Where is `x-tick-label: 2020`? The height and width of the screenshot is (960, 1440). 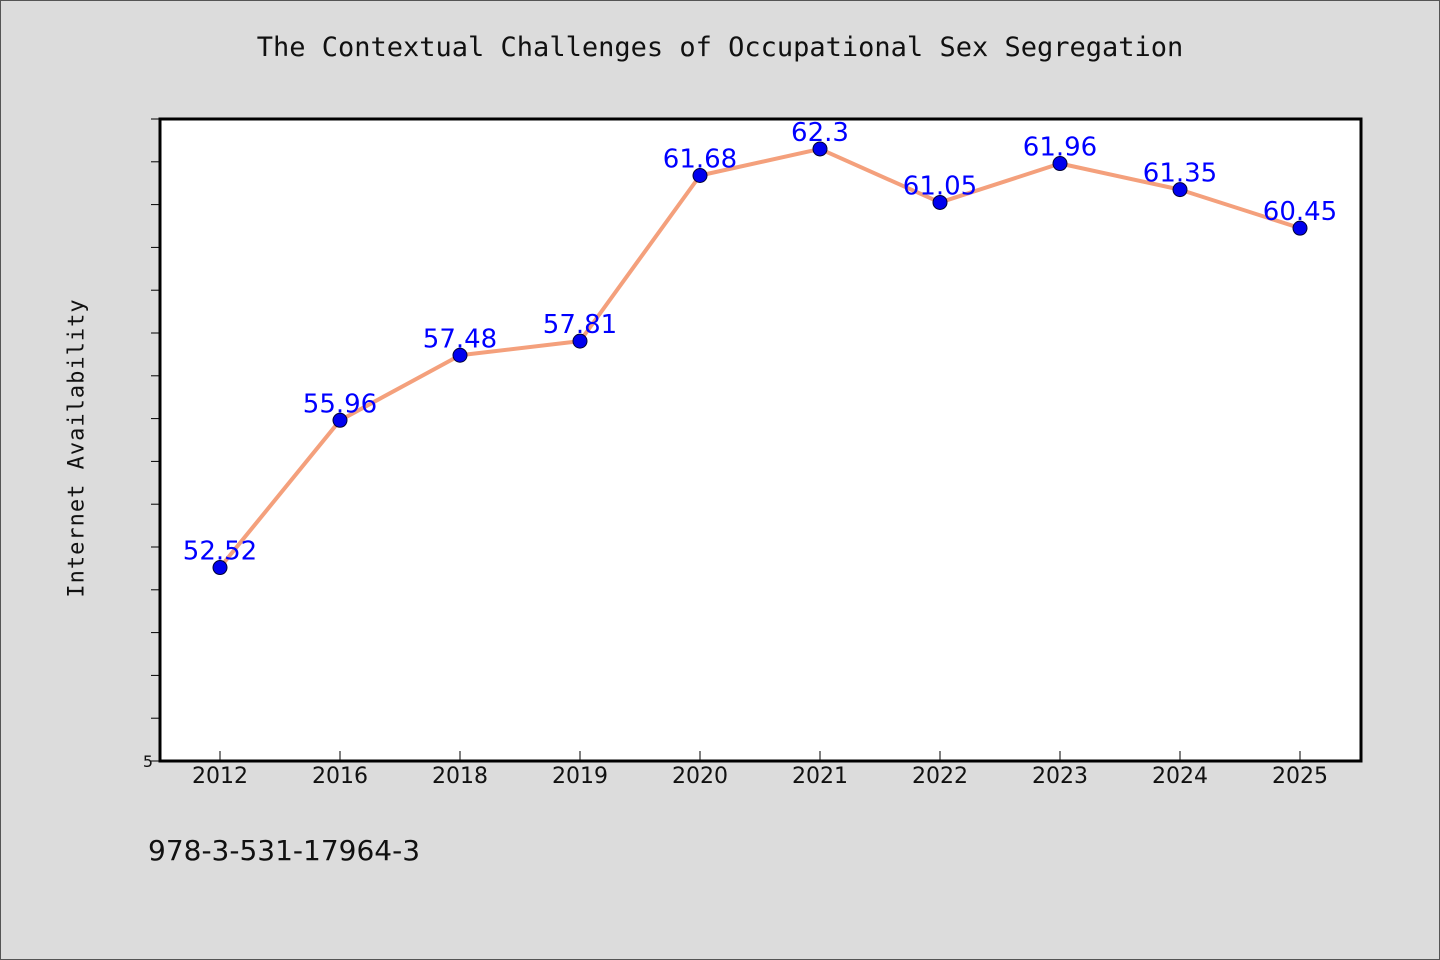
x-tick-label: 2020 is located at coordinates (700, 776).